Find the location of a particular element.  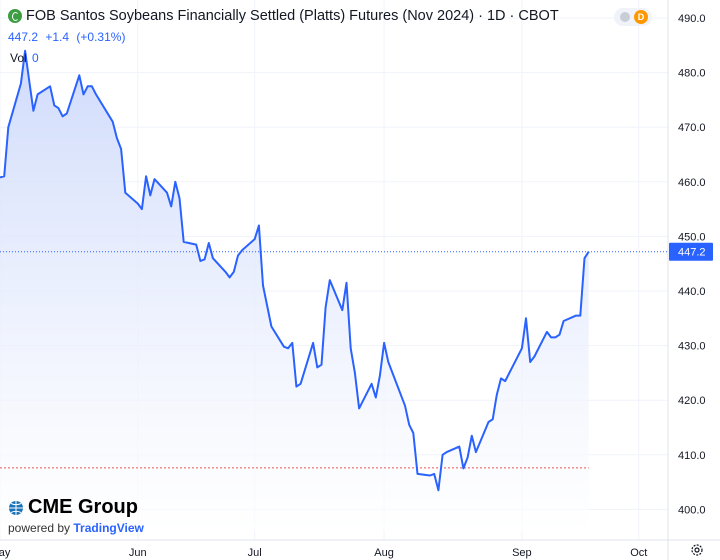

y-tick-label: 480.0 is located at coordinates (692, 74).